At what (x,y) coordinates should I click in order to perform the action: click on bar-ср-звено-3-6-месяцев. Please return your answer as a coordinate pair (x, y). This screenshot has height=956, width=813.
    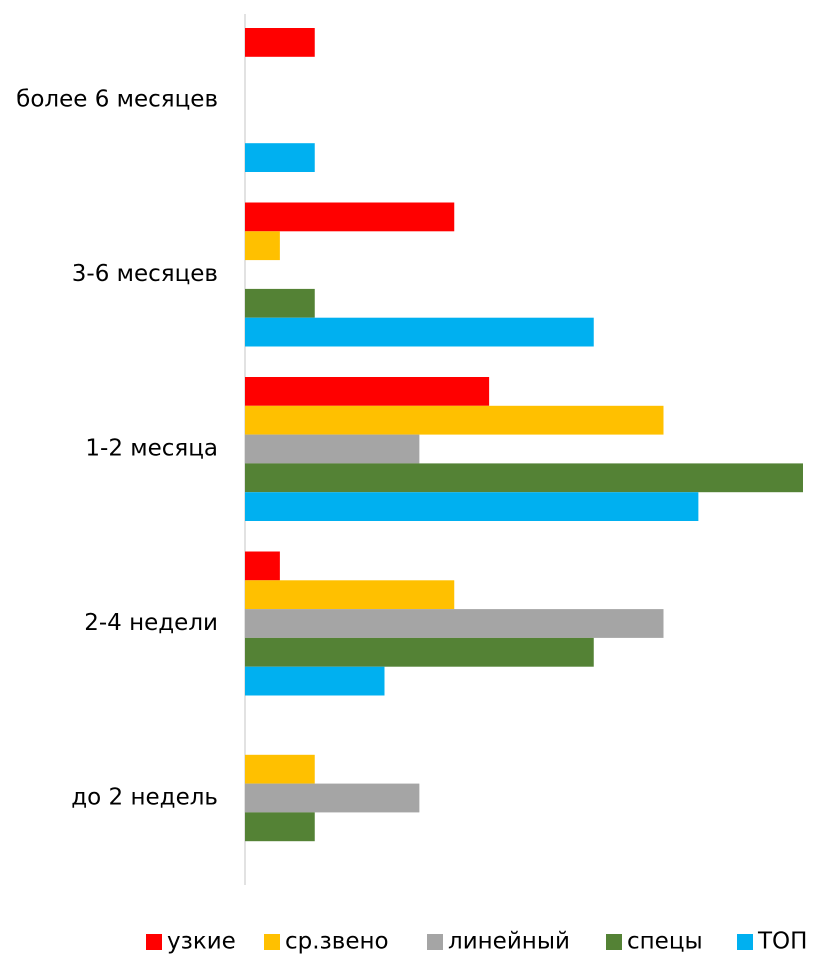
    Looking at the image, I should click on (262, 246).